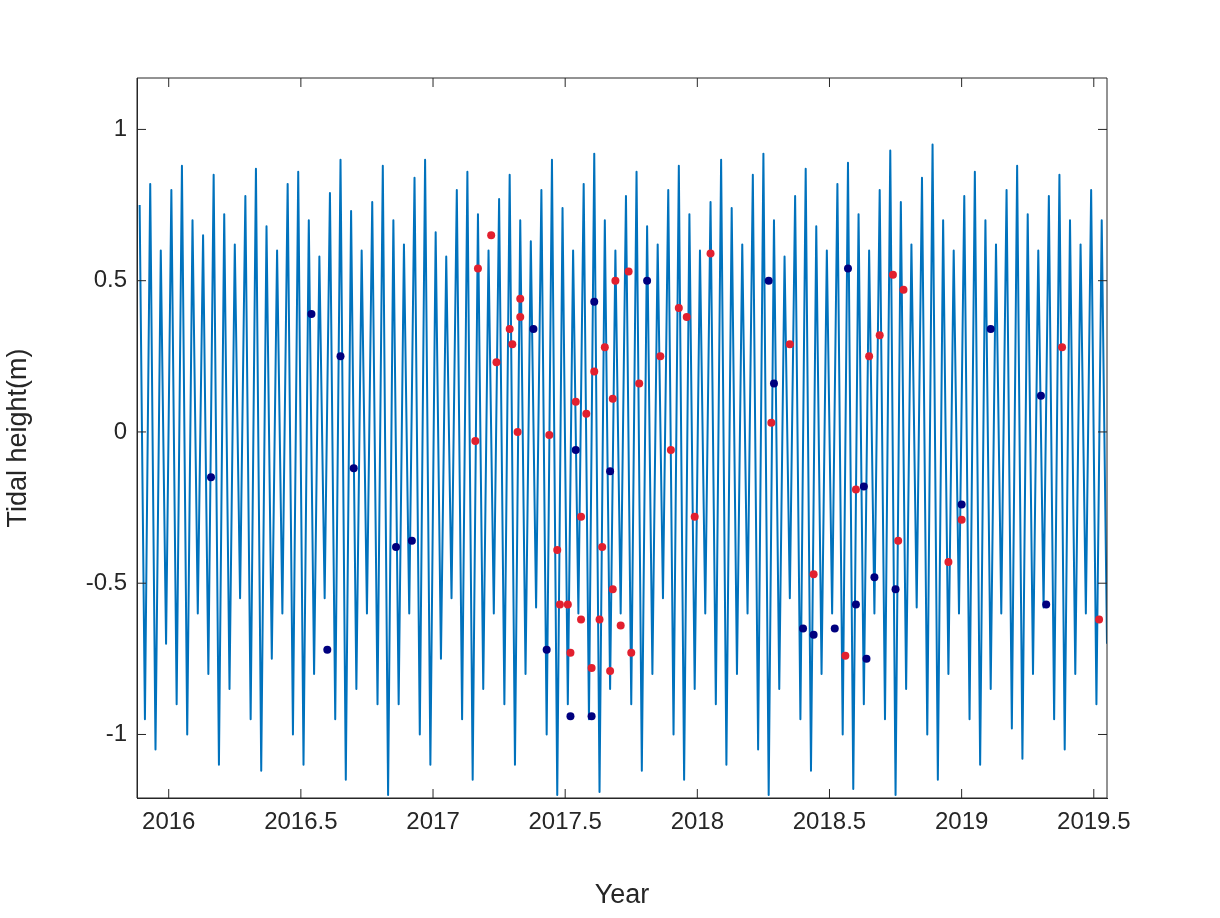  I want to click on x-axis-title: Year, so click(622, 894).